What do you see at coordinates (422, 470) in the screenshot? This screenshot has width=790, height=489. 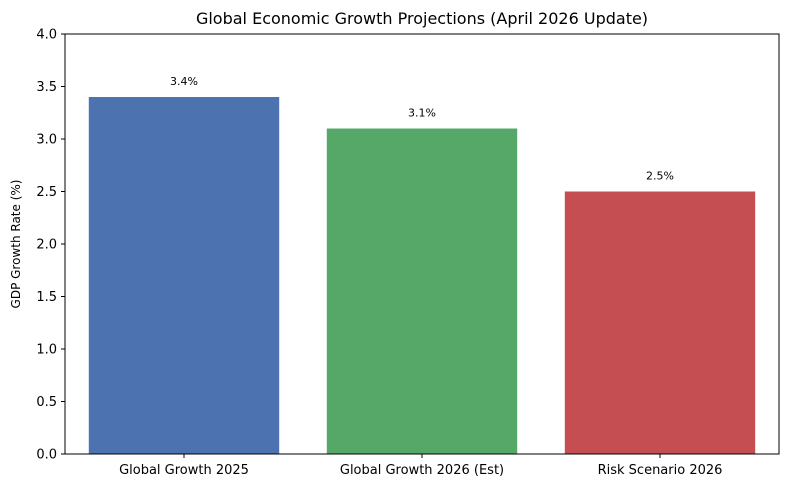 I see `x-tick-label-2: Global Growth 2026 (Est)` at bounding box center [422, 470].